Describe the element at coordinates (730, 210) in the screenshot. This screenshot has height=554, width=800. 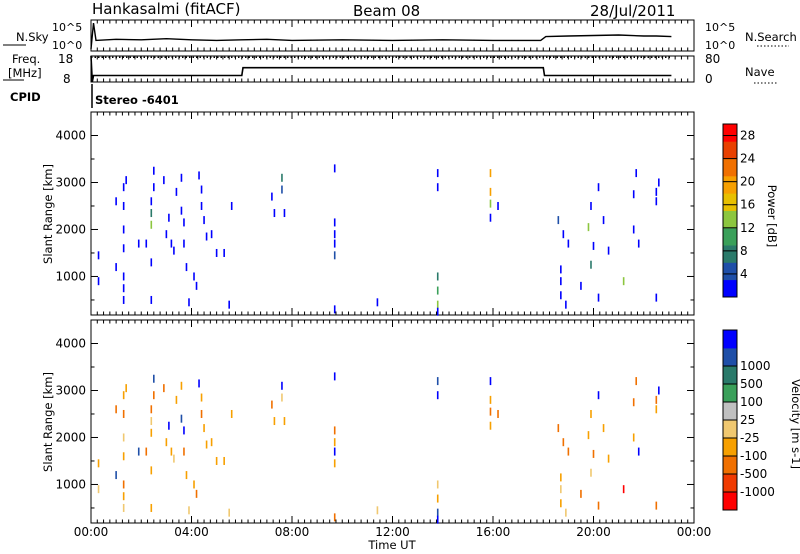
I see `colorbar-frame` at that location.